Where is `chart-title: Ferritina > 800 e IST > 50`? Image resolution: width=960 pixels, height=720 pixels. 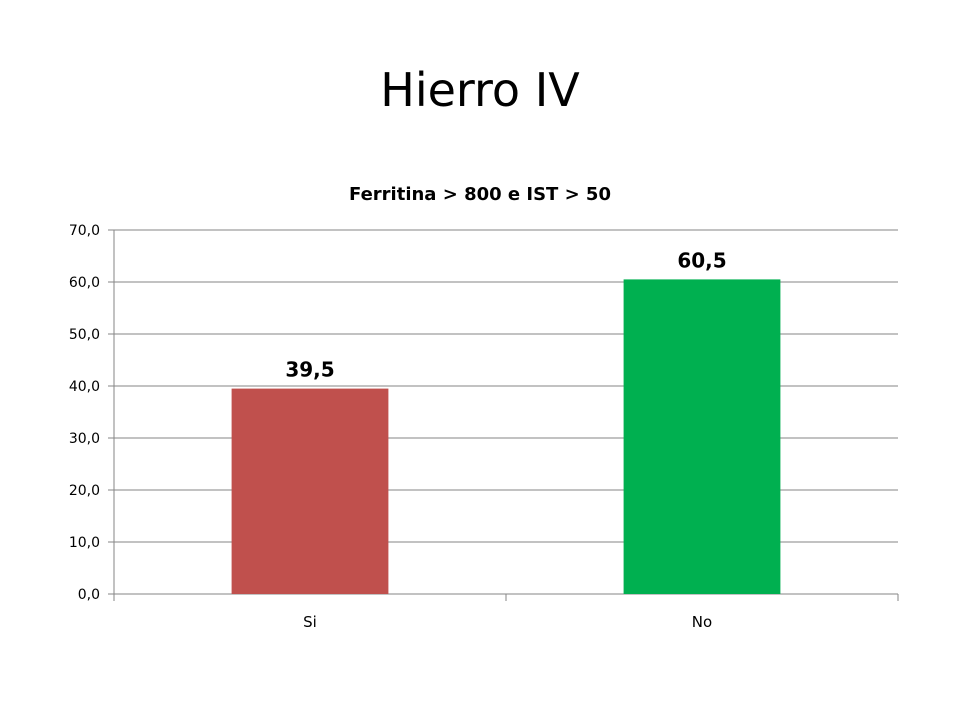 chart-title: Ferritina > 800 e IST > 50 is located at coordinates (480, 194).